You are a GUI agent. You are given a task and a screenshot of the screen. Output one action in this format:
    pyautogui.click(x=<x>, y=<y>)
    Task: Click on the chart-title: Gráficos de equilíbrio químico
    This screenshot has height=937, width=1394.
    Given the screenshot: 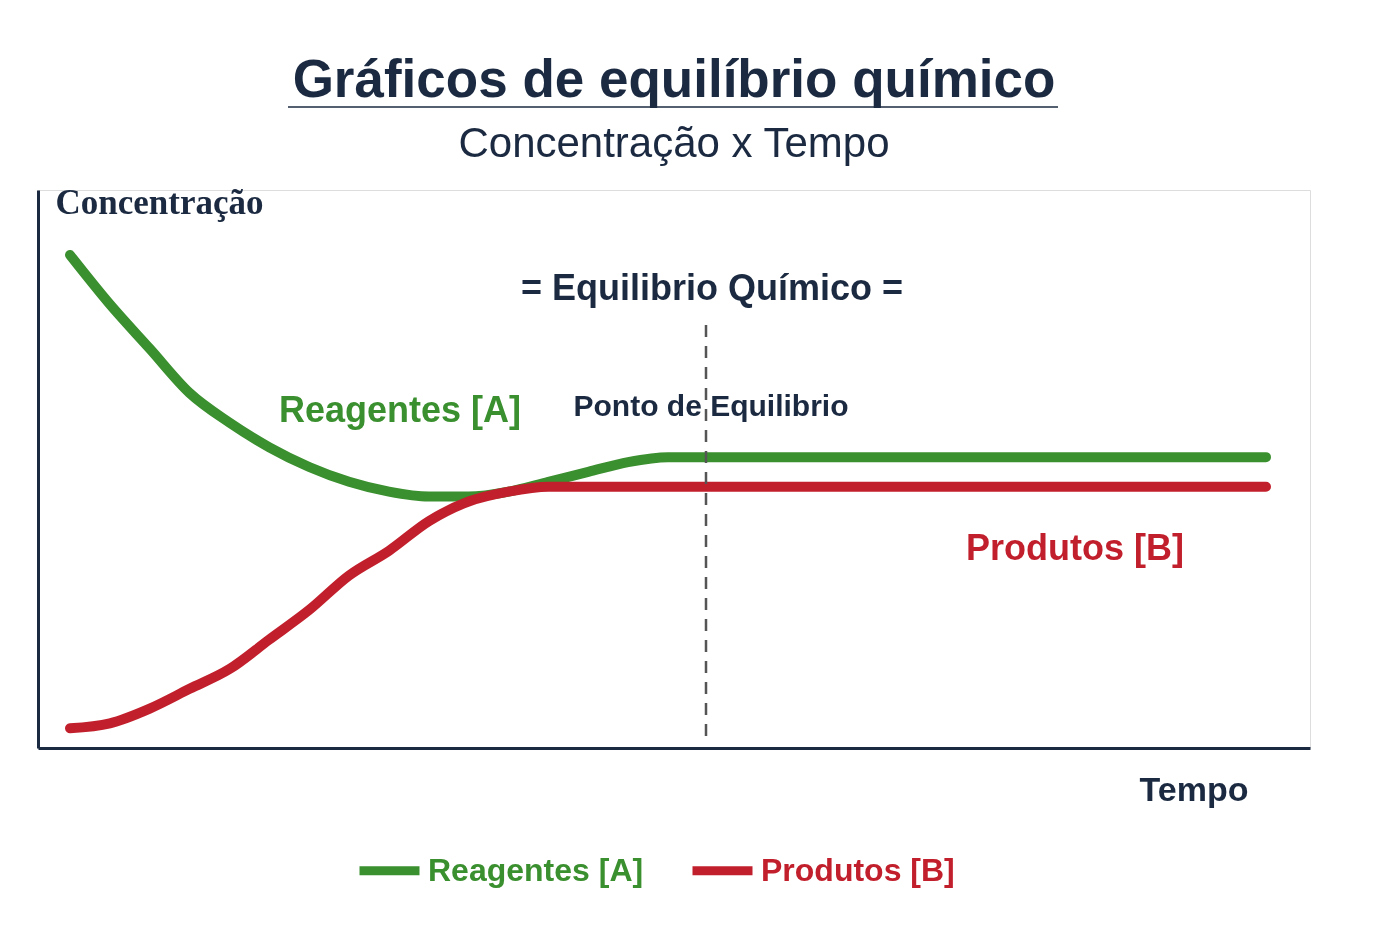 What is the action you would take?
    pyautogui.click(x=674, y=79)
    